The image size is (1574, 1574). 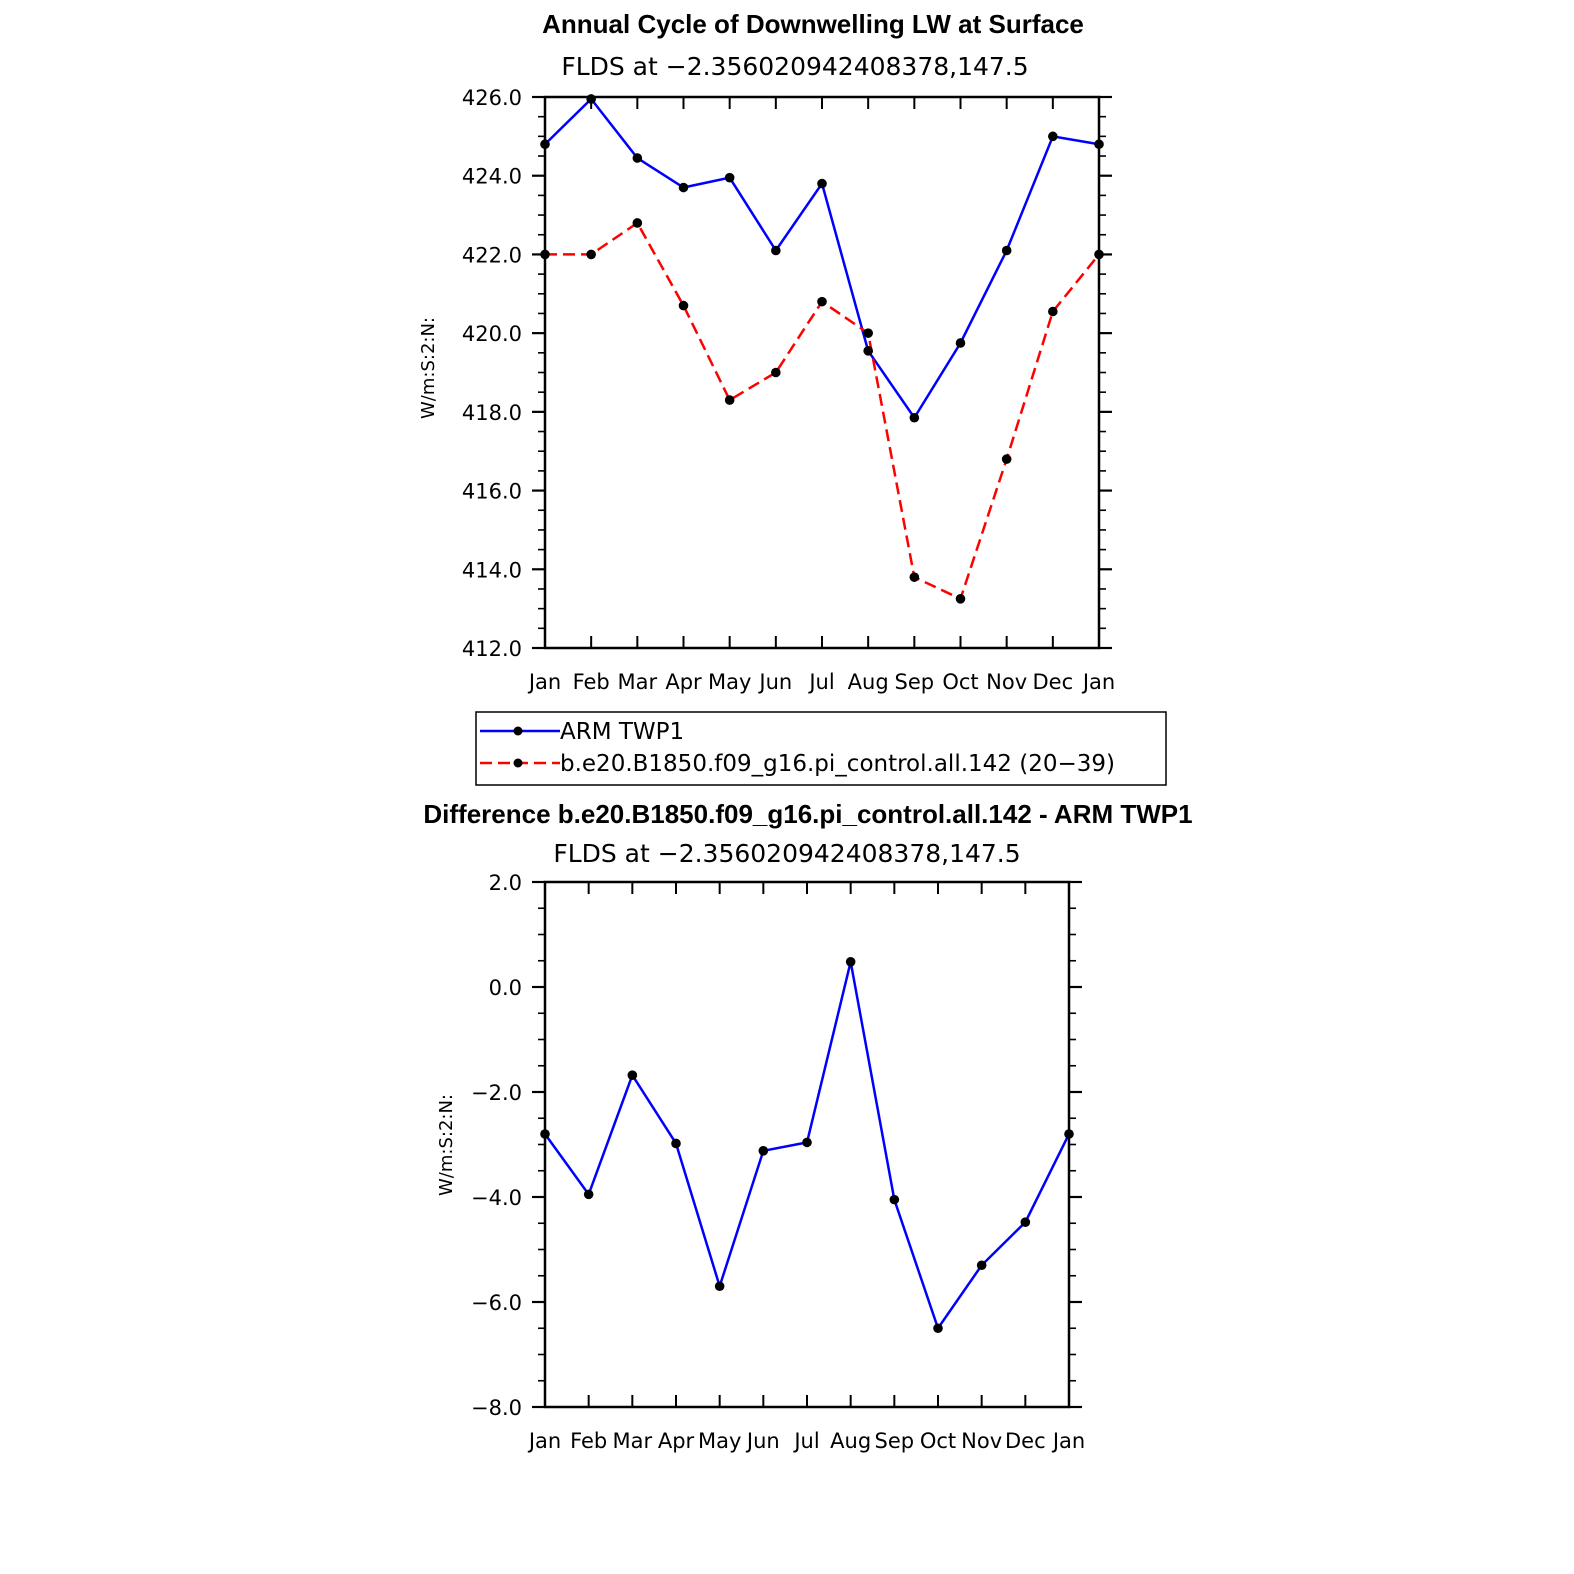 What do you see at coordinates (774, 682) in the screenshot?
I see `top-x-tick-label: Jun` at bounding box center [774, 682].